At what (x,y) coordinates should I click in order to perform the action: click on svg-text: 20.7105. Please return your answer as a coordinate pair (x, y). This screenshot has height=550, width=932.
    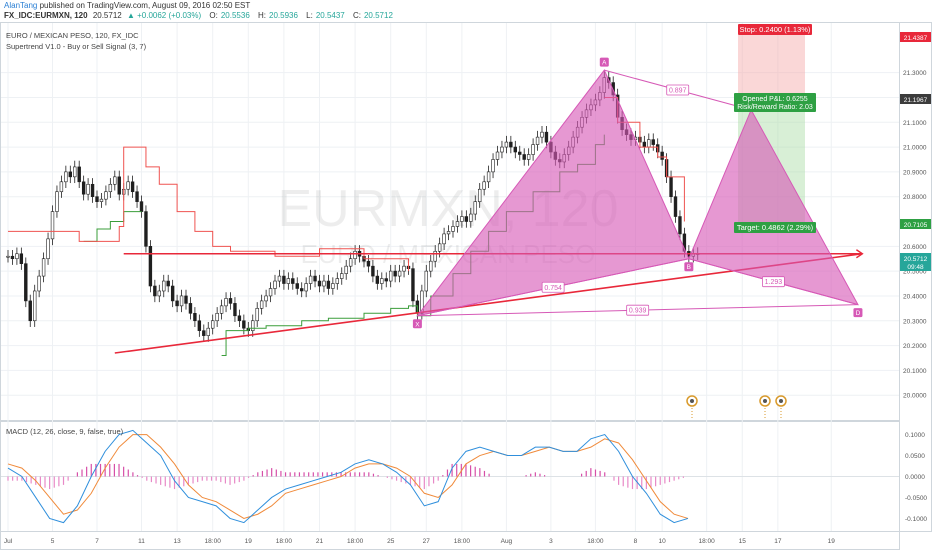
    Looking at the image, I should click on (916, 225).